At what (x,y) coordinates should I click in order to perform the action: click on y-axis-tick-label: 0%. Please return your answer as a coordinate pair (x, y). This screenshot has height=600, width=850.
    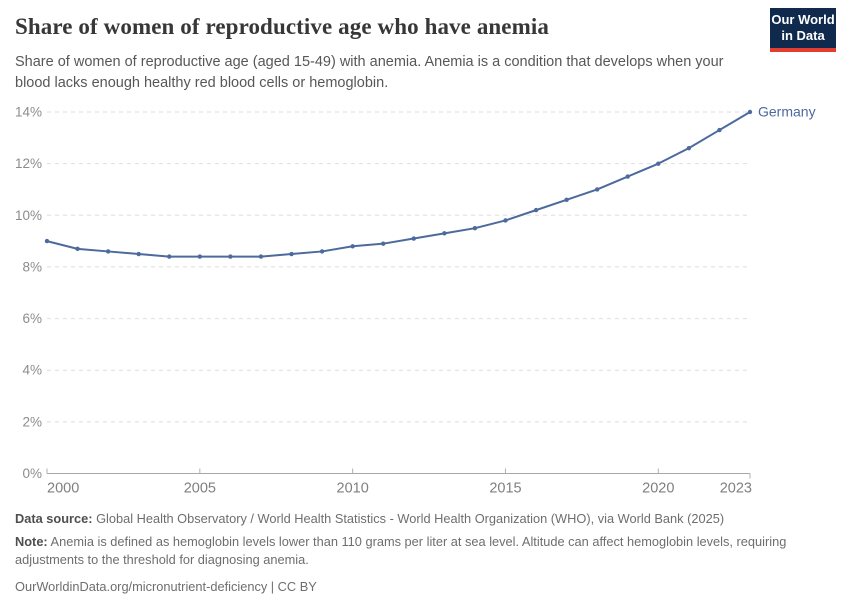
    Looking at the image, I should click on (32, 473).